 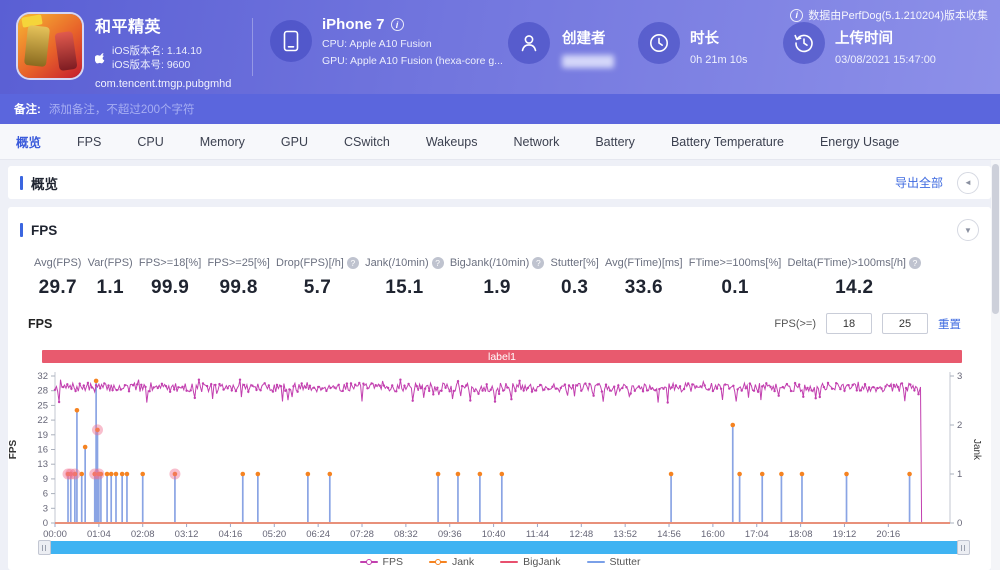 I want to click on x-tick-label: 01:04, so click(x=99, y=533).